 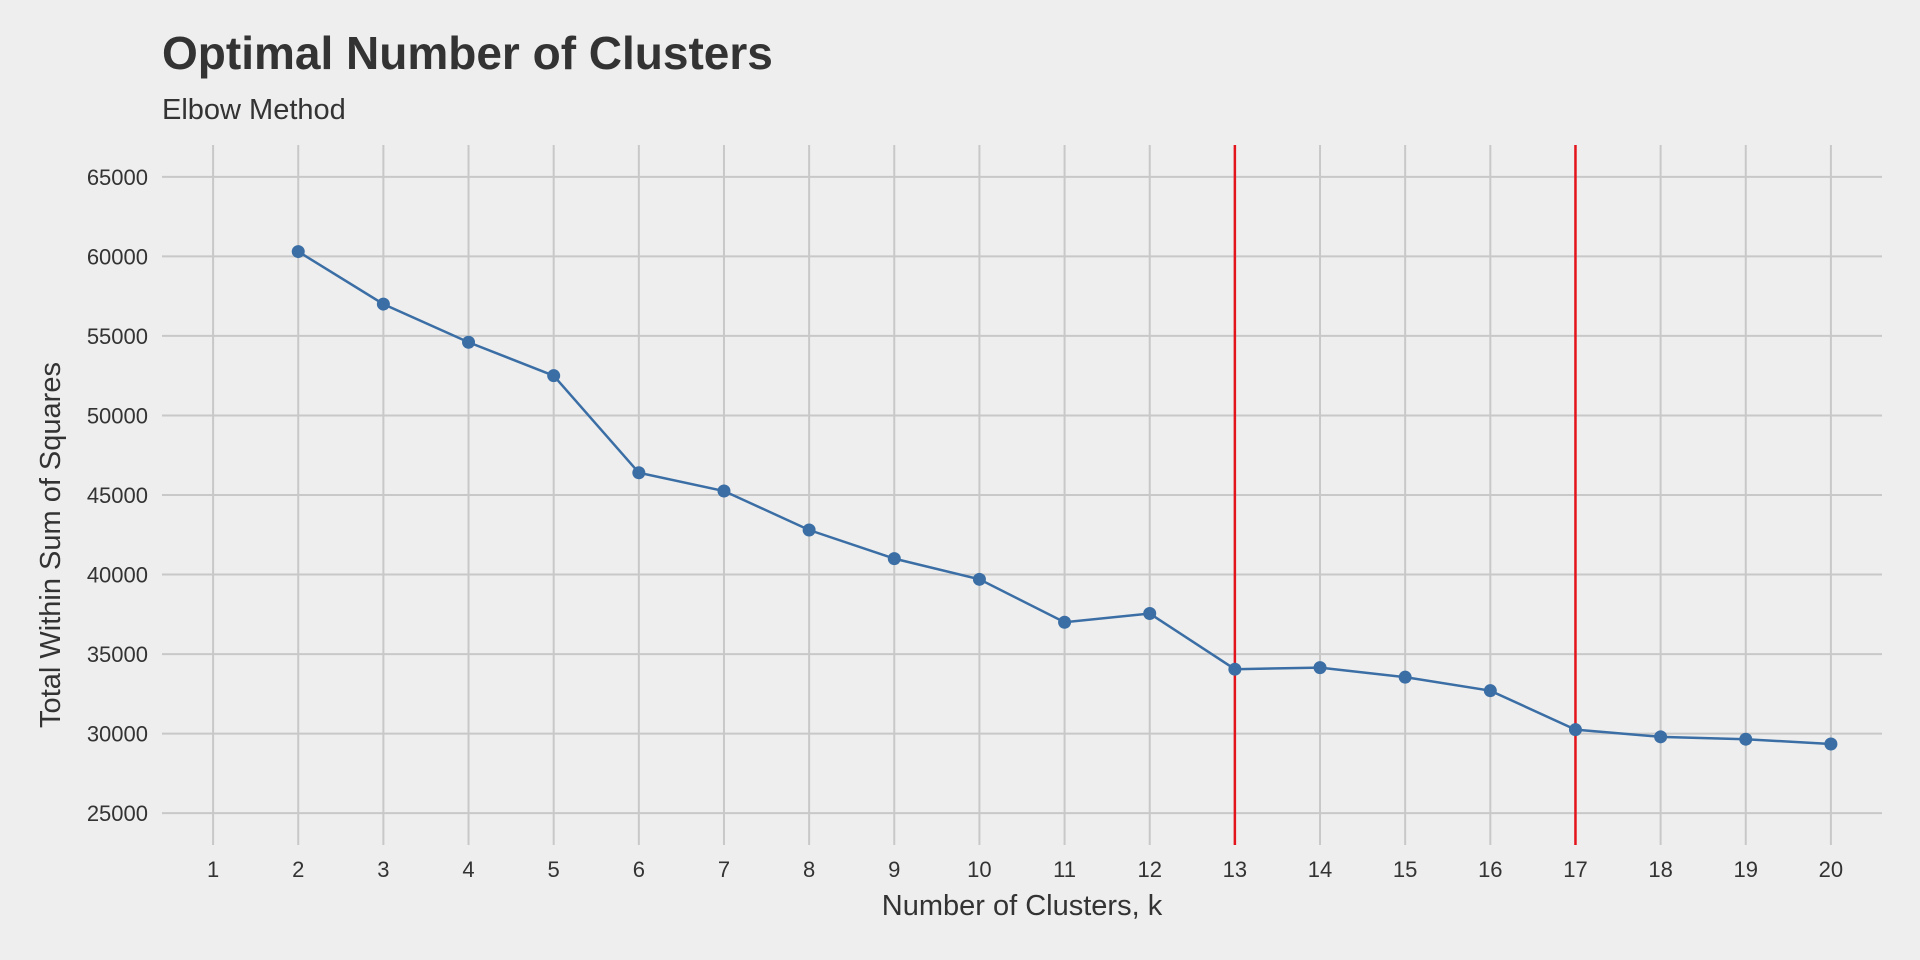 I want to click on x-tick-label: 7, so click(x=724, y=869).